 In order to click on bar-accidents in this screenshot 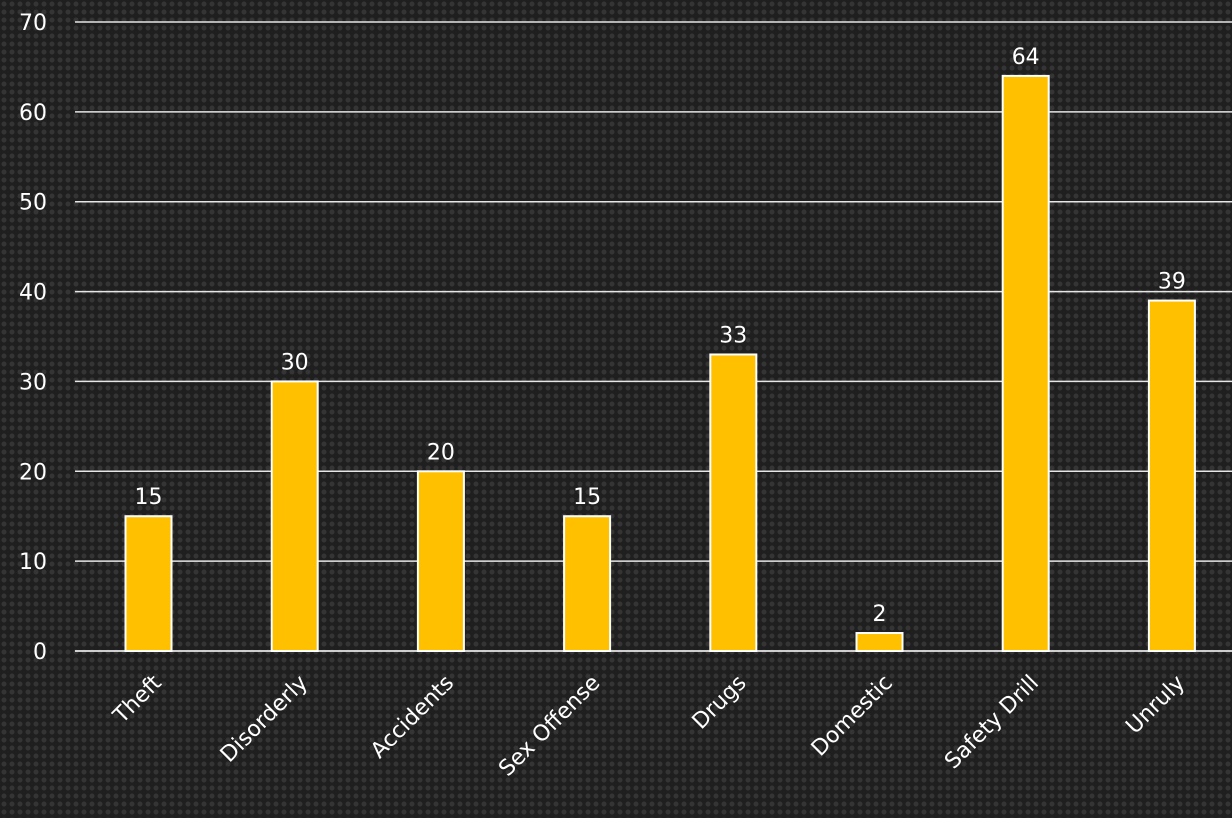, I will do `click(440, 561)`.